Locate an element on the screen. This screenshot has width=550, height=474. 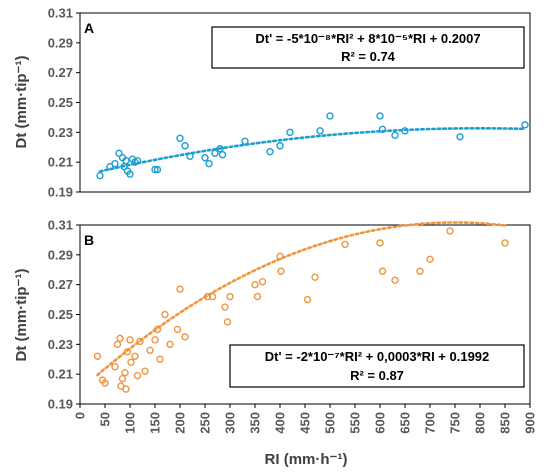
panel-b-x-tick-label: 850 is located at coordinates (505, 423).